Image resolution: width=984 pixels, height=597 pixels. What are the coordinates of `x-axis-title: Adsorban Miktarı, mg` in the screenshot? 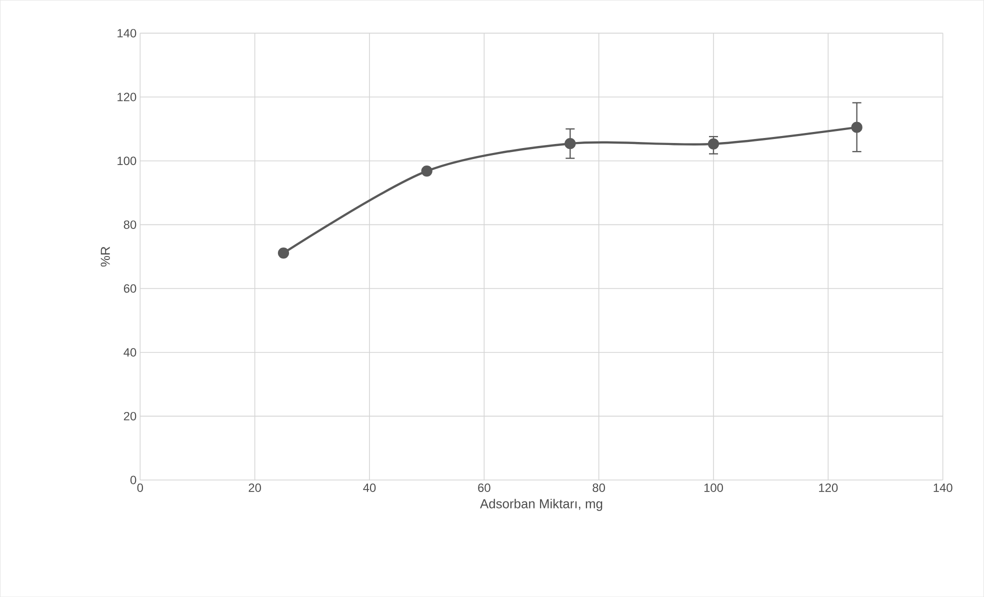 It's located at (541, 504).